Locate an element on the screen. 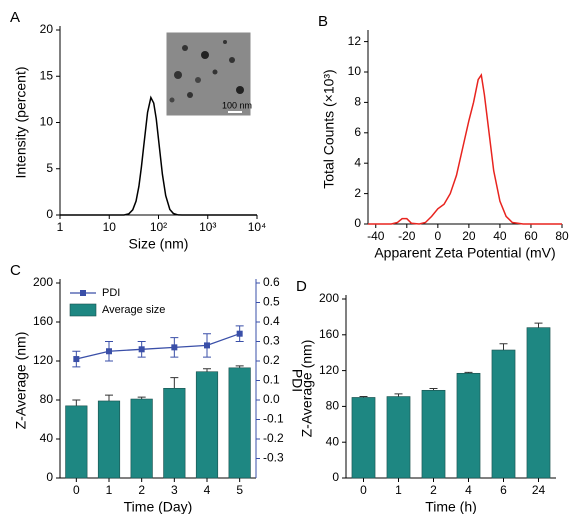 Image resolution: width=569 pixels, height=514 pixels. y-tick-label: 8 is located at coordinates (357, 102).